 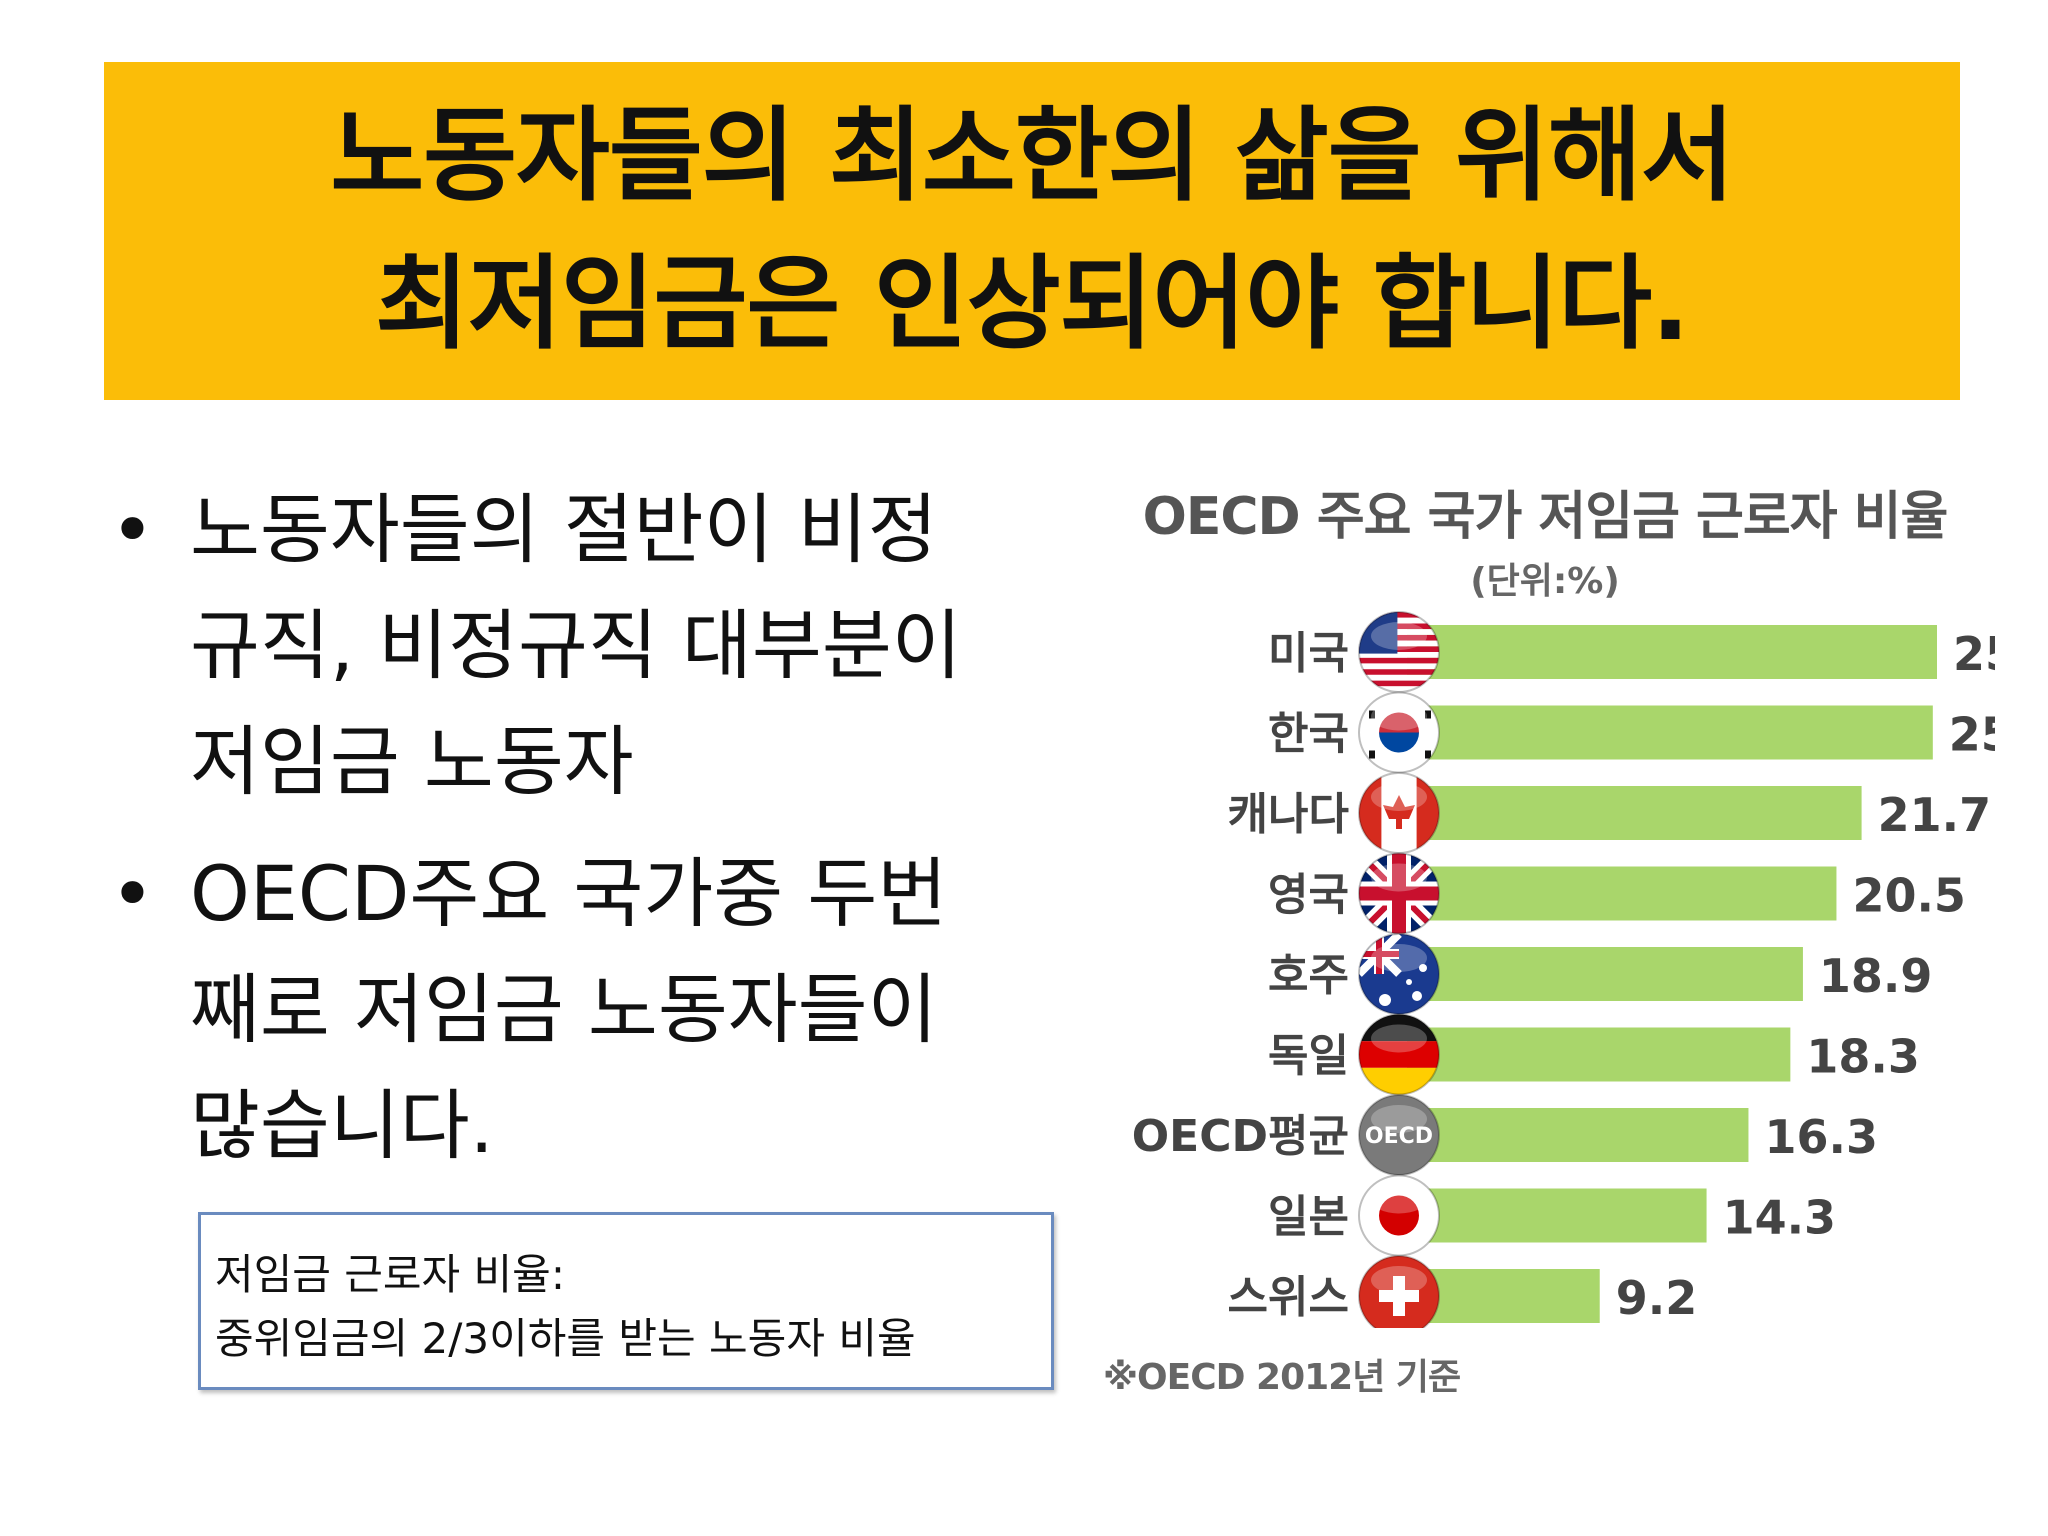 I want to click on oecd-logo-icon: OECD, so click(x=1399, y=1135).